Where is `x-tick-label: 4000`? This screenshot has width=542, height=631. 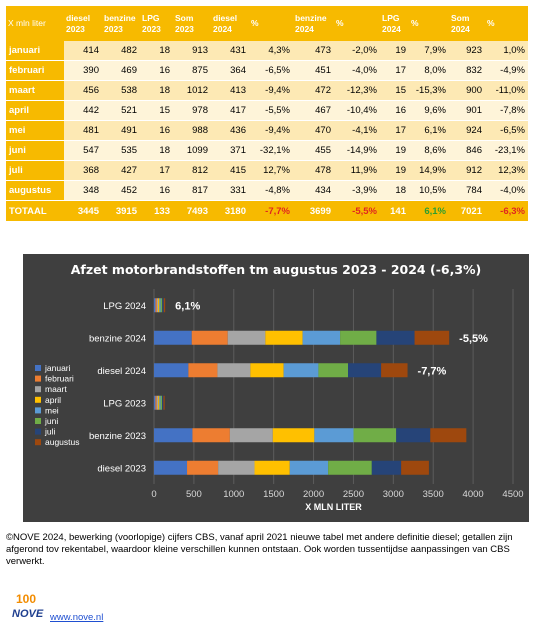
x-tick-label: 4000 is located at coordinates (473, 494).